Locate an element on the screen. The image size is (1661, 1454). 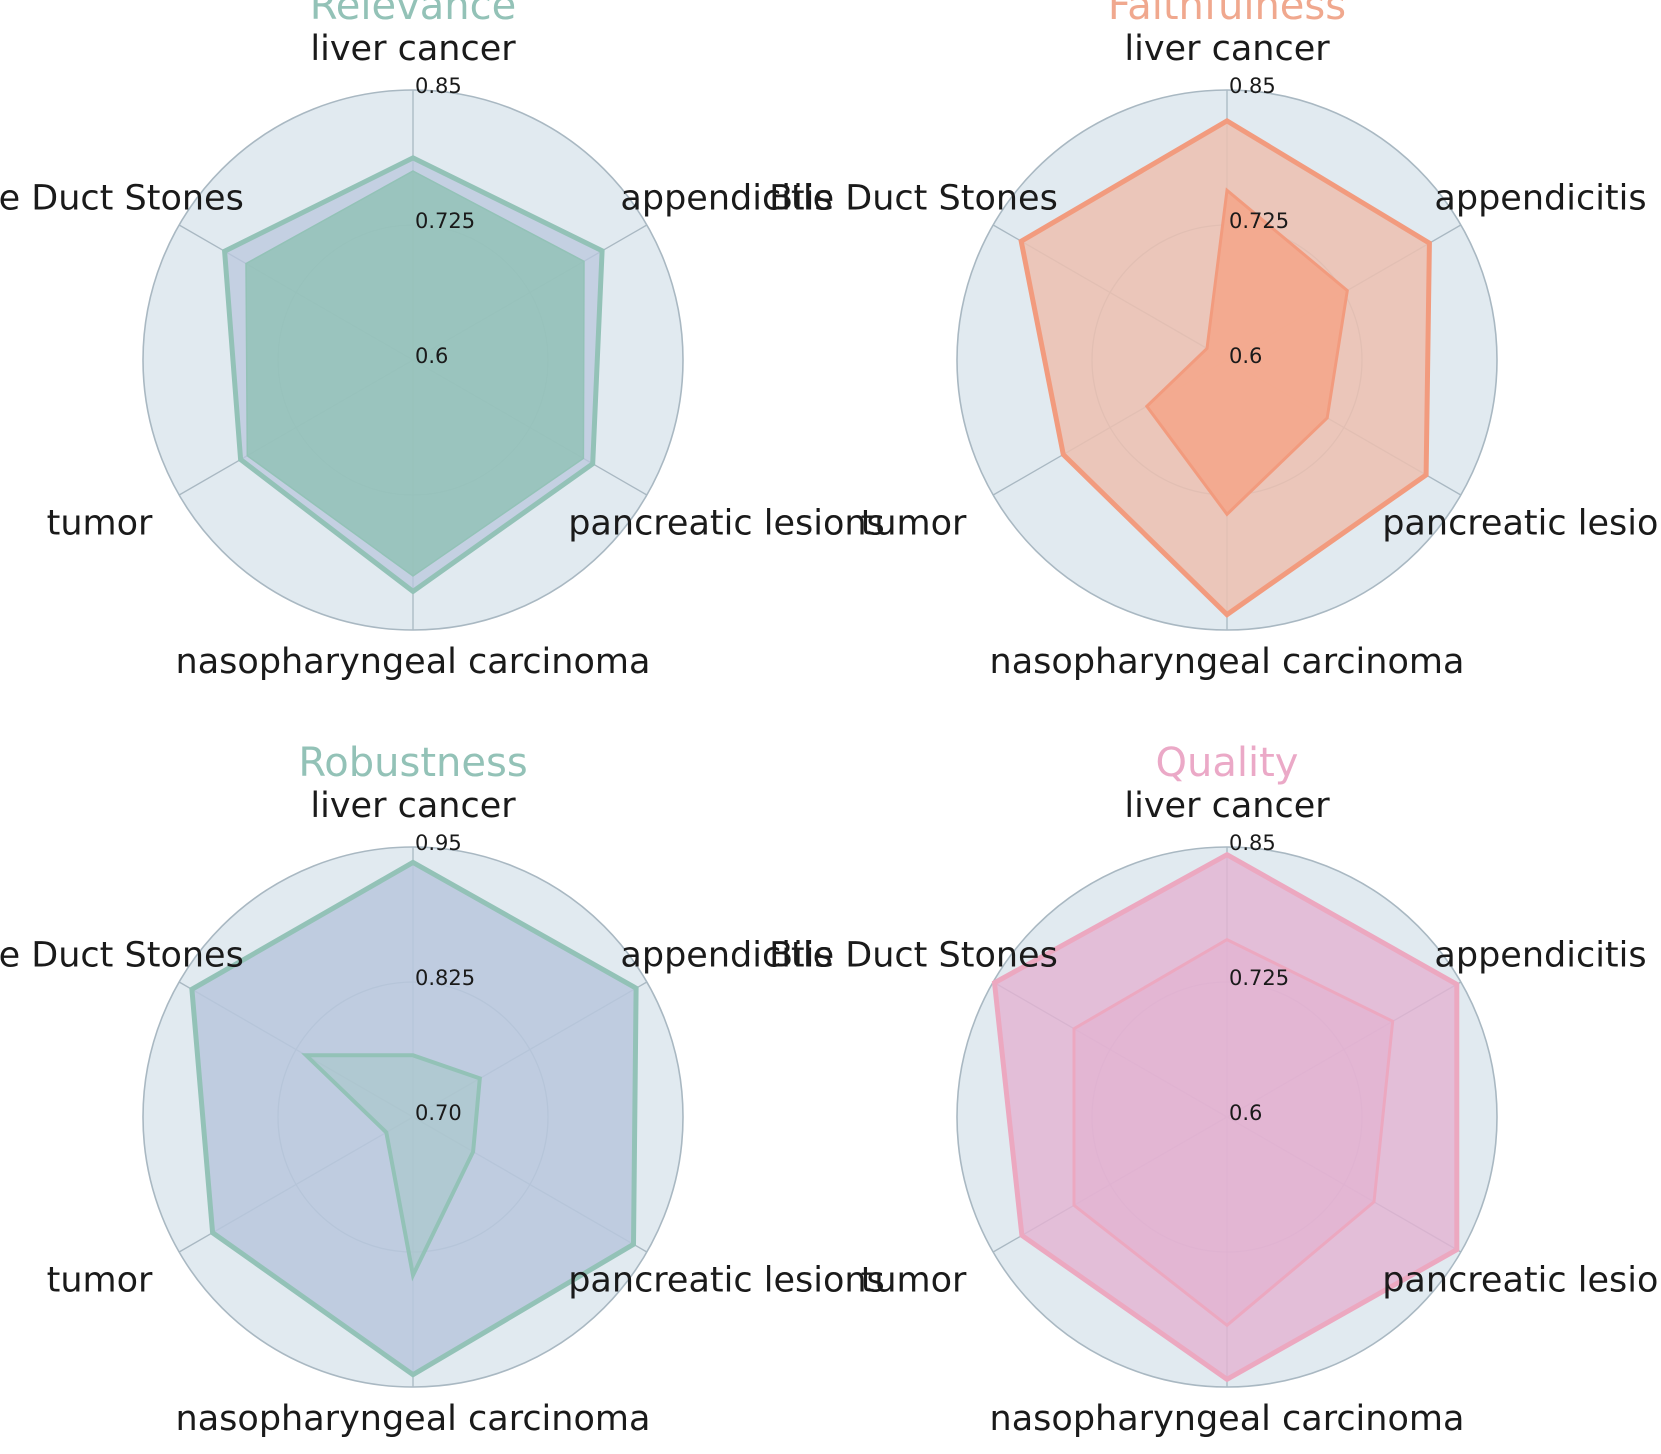
chart-title: Faithfulness is located at coordinates (1227, 14).